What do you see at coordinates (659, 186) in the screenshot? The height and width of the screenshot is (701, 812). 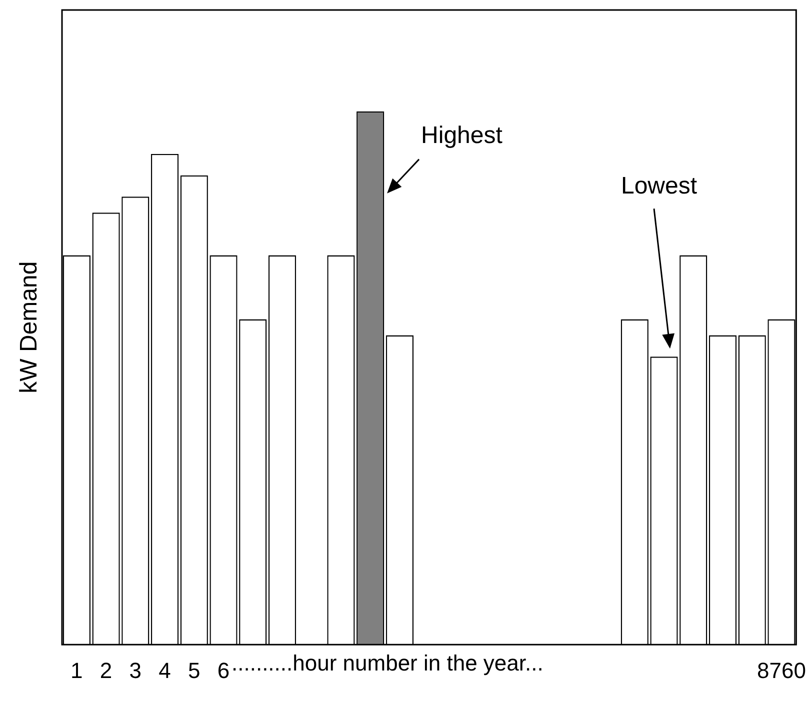 I see `annotation: Lowest` at bounding box center [659, 186].